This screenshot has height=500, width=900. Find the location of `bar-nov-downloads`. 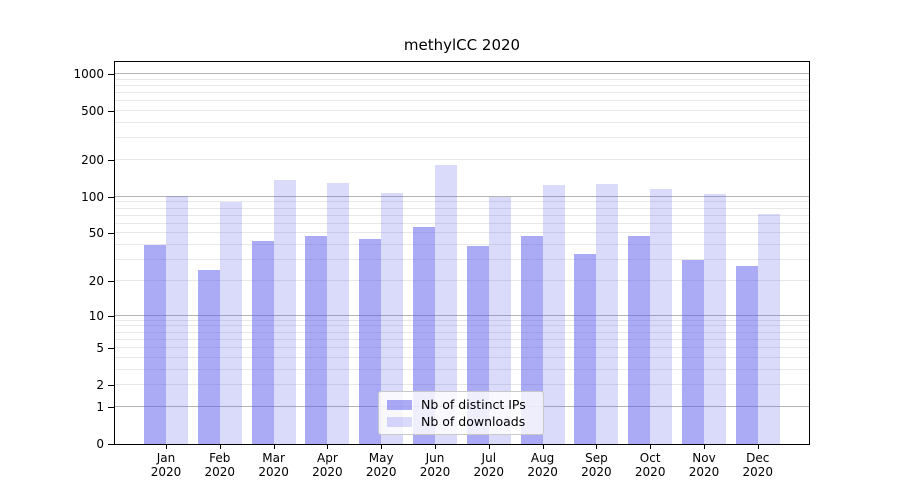

bar-nov-downloads is located at coordinates (715, 319).